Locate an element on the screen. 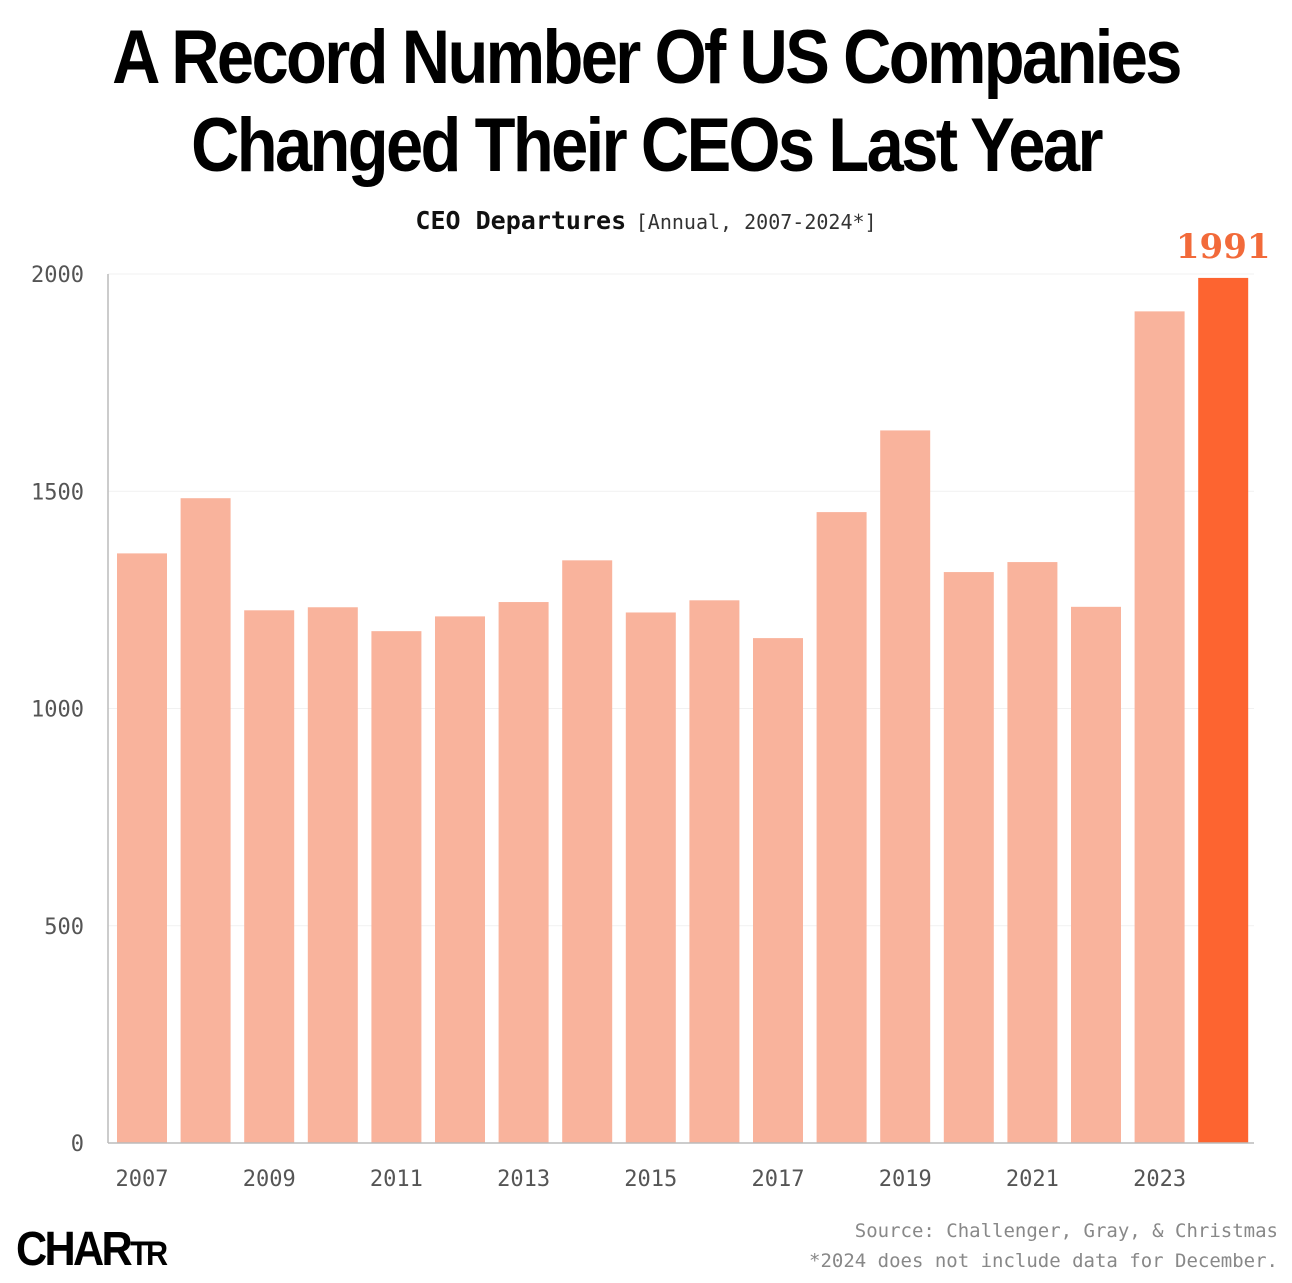 This screenshot has width=1292, height=1283. bar-2007 is located at coordinates (142, 848).